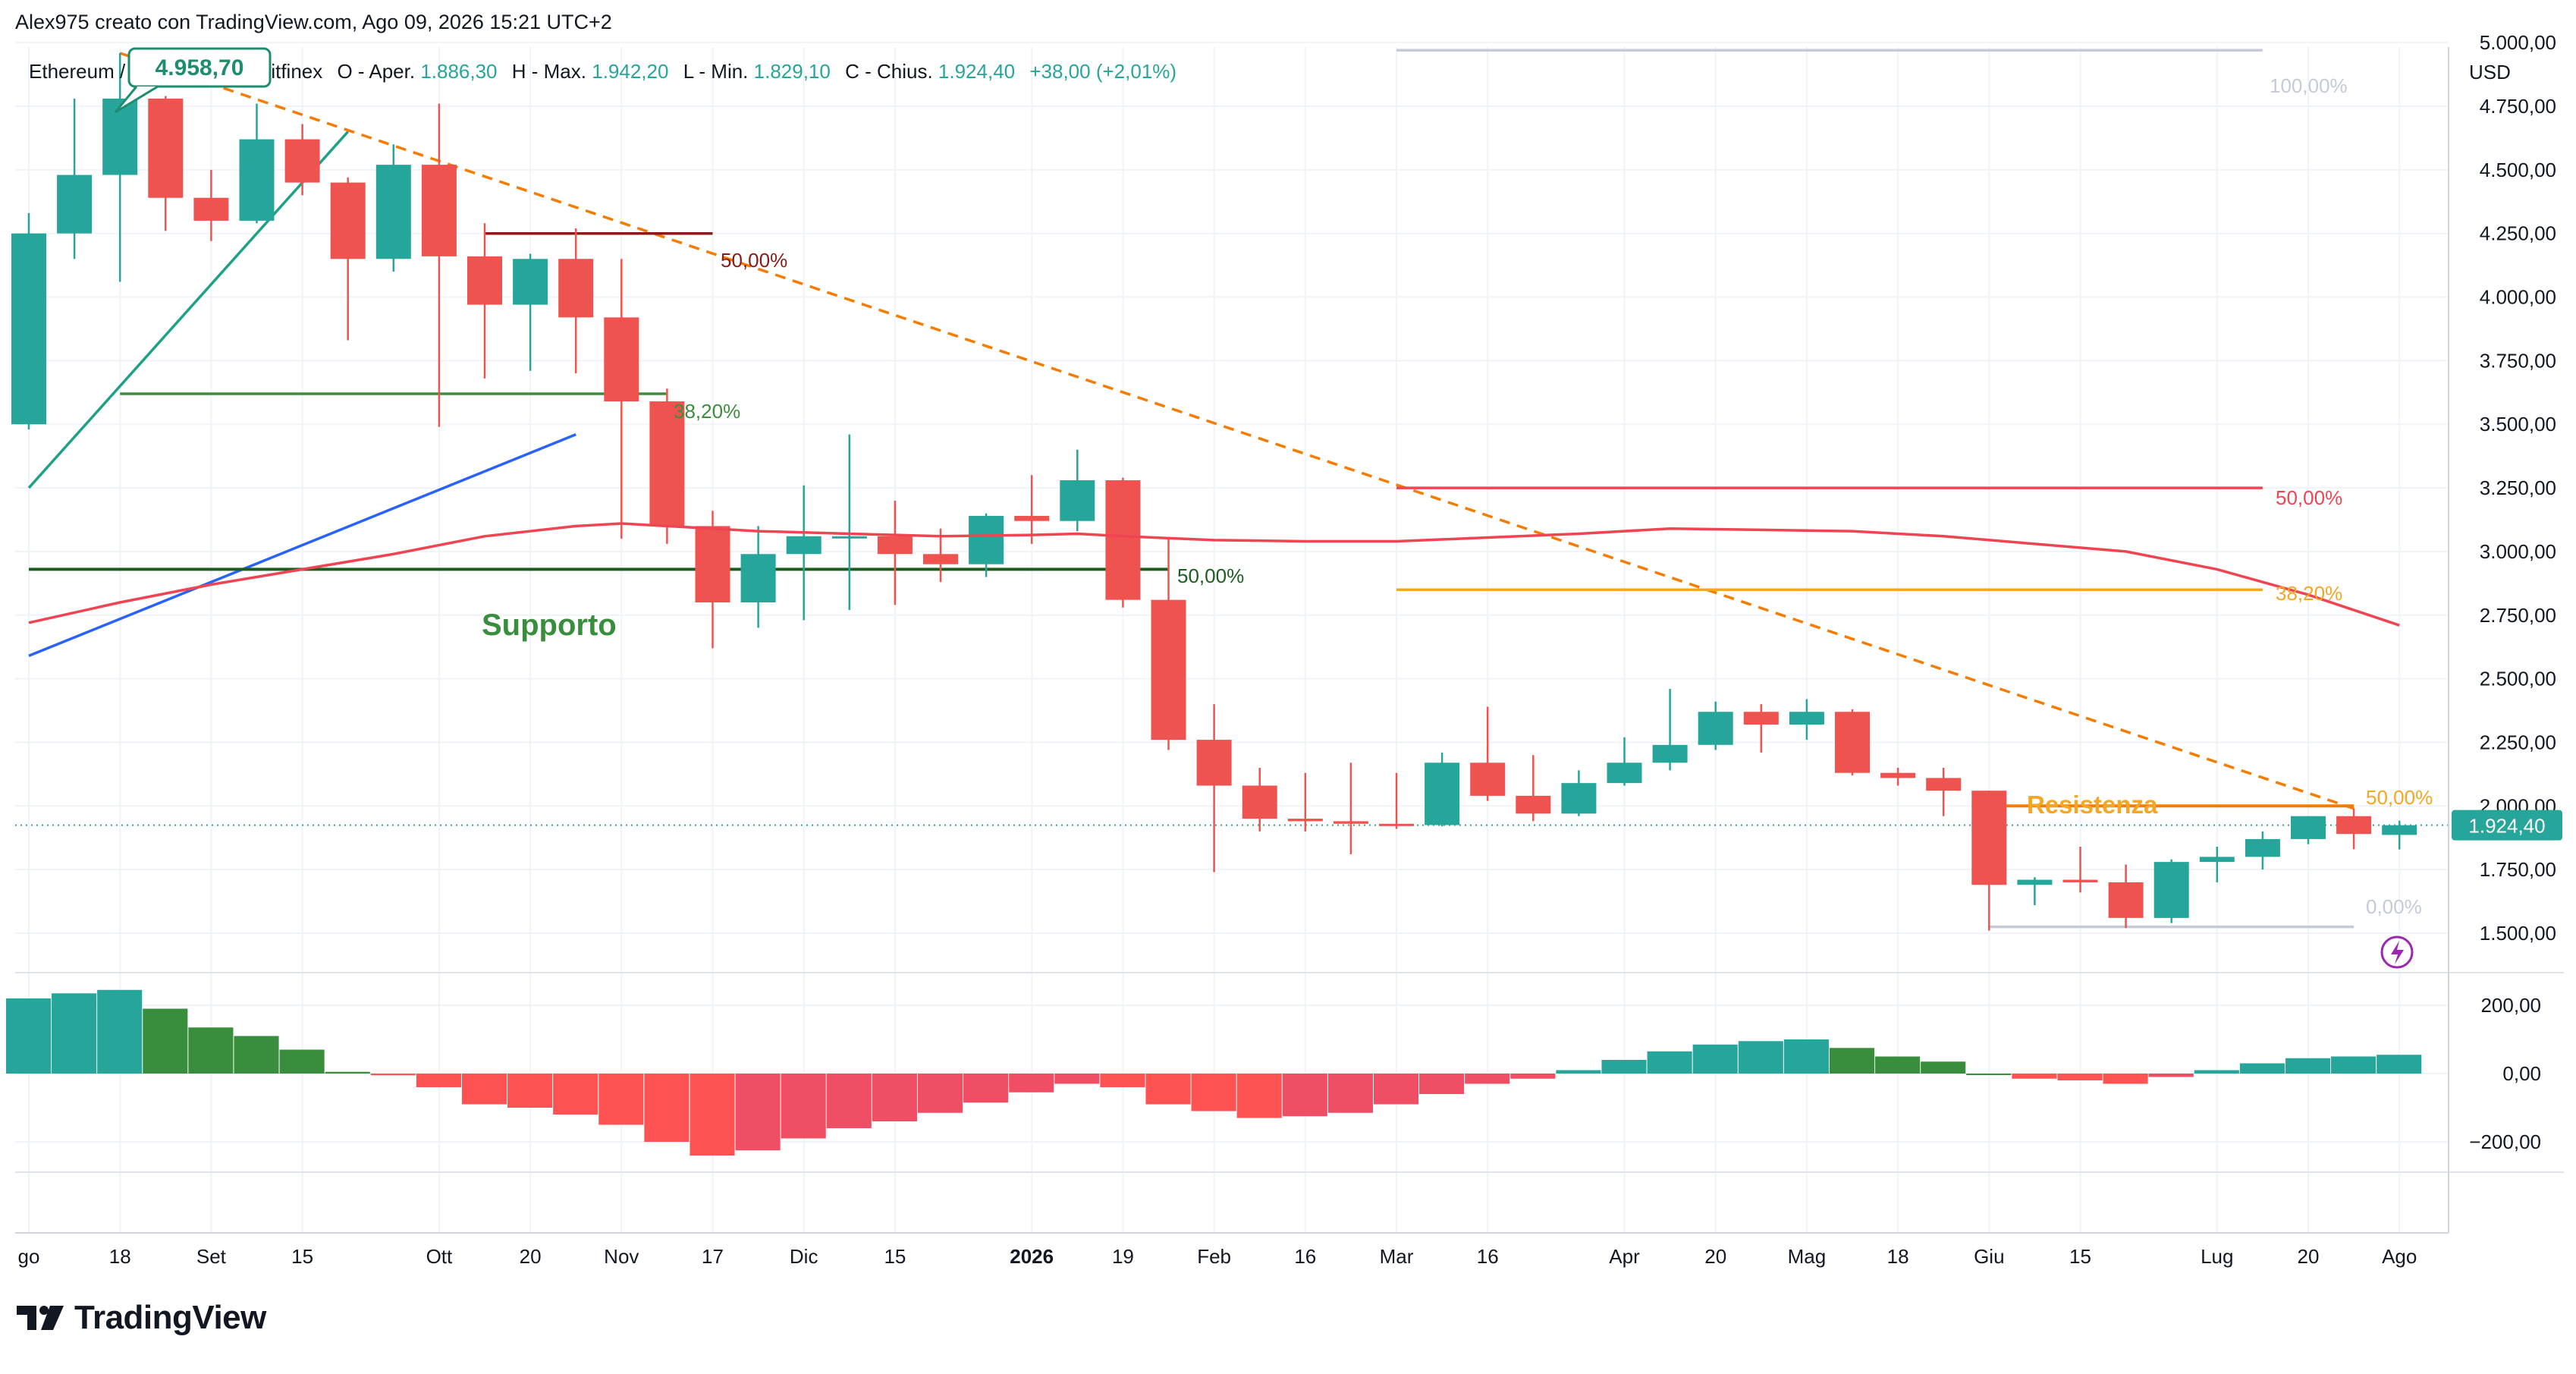  What do you see at coordinates (200, 67) in the screenshot?
I see `high-price-label: 4.958,70` at bounding box center [200, 67].